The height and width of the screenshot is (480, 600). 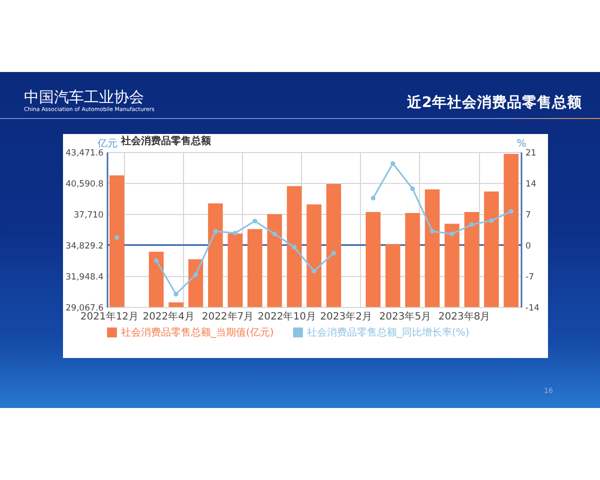 I want to click on y-tick-label: 34,829.2, so click(x=85, y=247).